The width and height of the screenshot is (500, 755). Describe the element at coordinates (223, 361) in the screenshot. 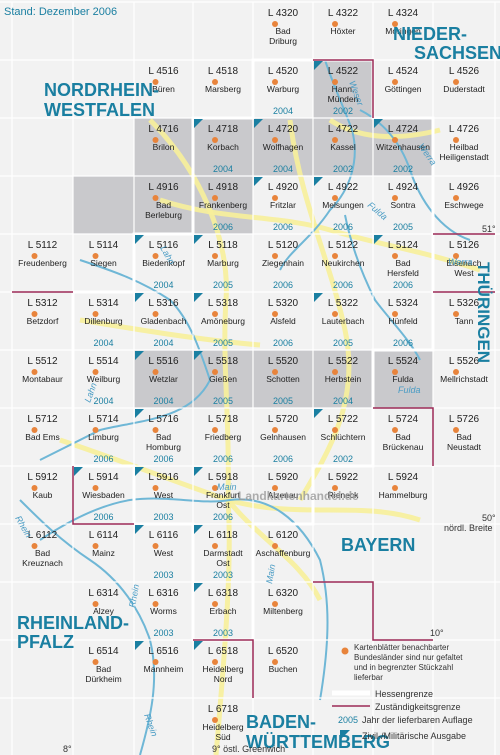

I see `sheet-id: L 5518` at that location.